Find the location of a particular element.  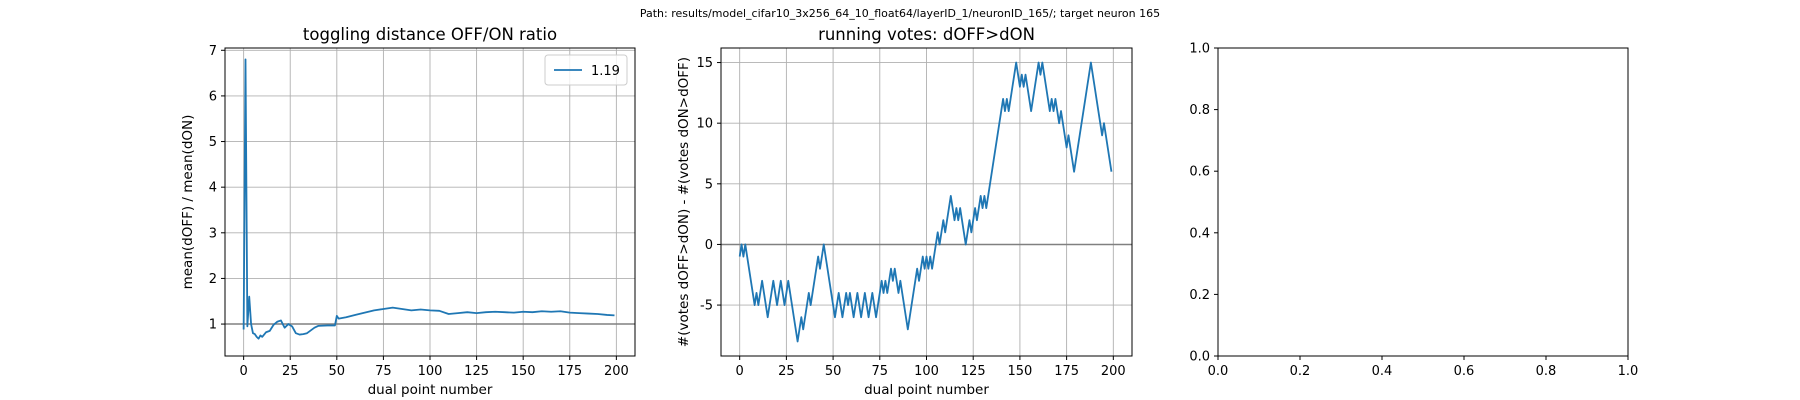

x-tick-label: 0.4 is located at coordinates (1382, 371).